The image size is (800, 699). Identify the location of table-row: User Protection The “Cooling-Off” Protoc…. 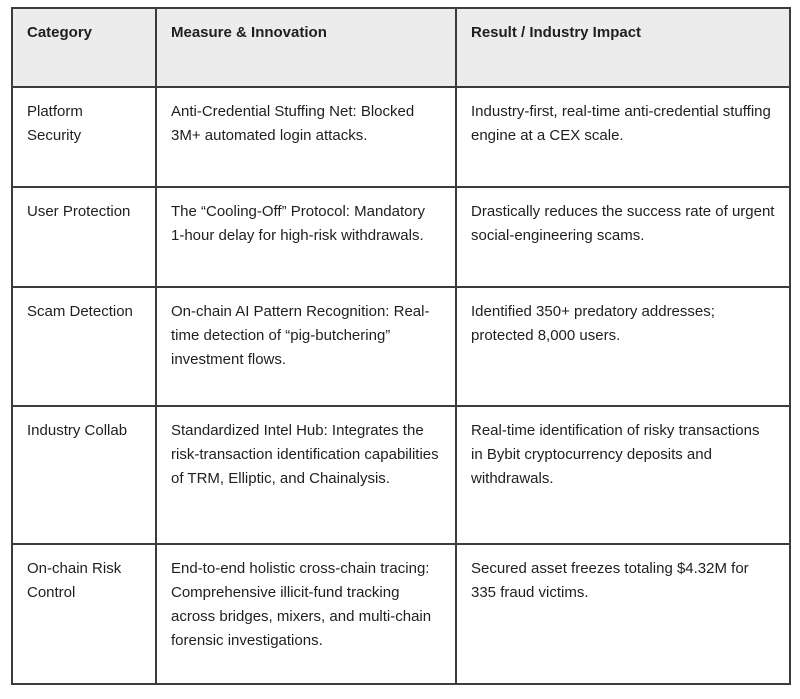
(401, 237).